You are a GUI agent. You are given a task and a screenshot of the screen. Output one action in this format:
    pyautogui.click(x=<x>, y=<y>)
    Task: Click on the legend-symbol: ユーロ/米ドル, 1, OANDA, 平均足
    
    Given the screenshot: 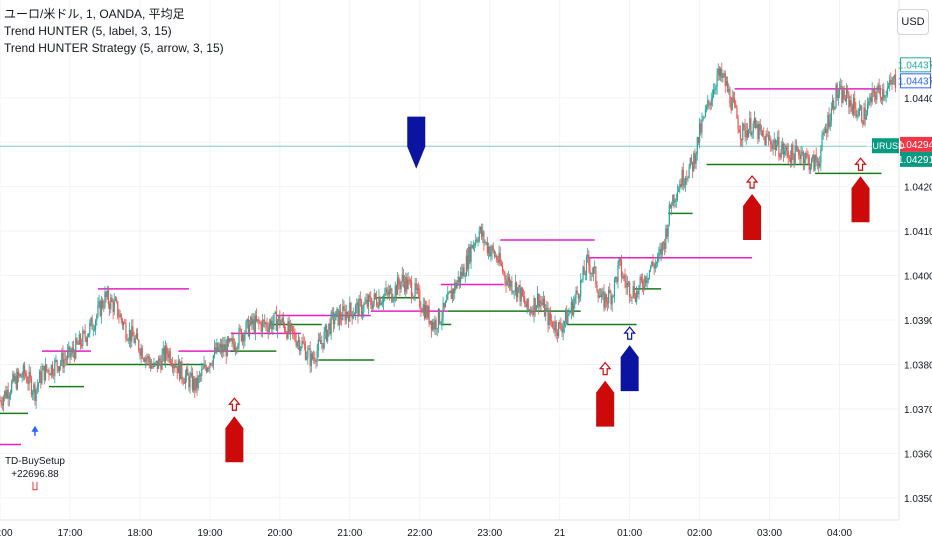 What is the action you would take?
    pyautogui.click(x=94, y=14)
    